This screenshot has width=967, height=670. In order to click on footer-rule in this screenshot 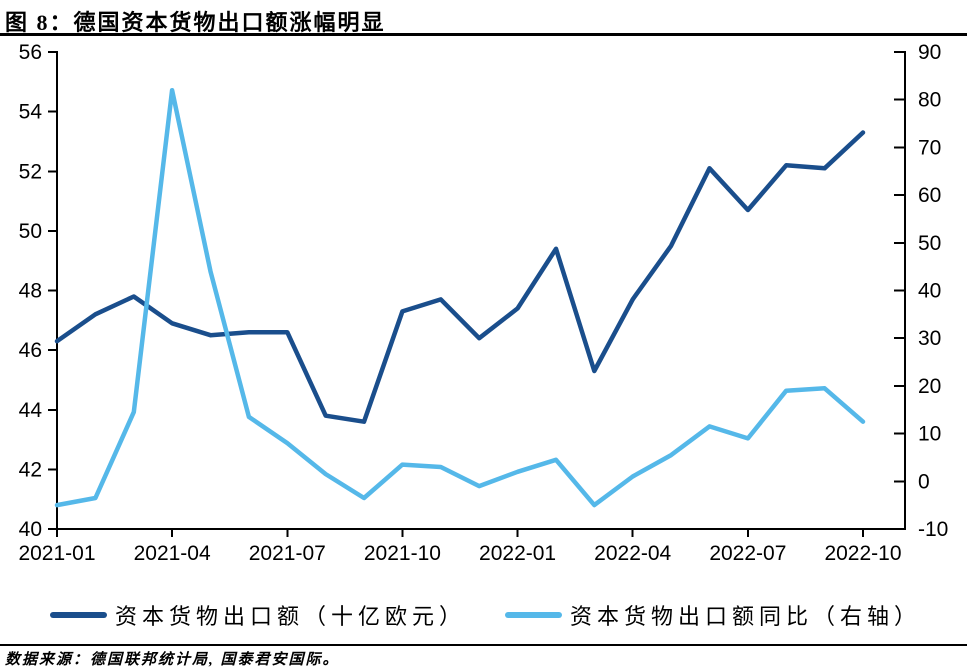, I will do `click(483, 645)`.